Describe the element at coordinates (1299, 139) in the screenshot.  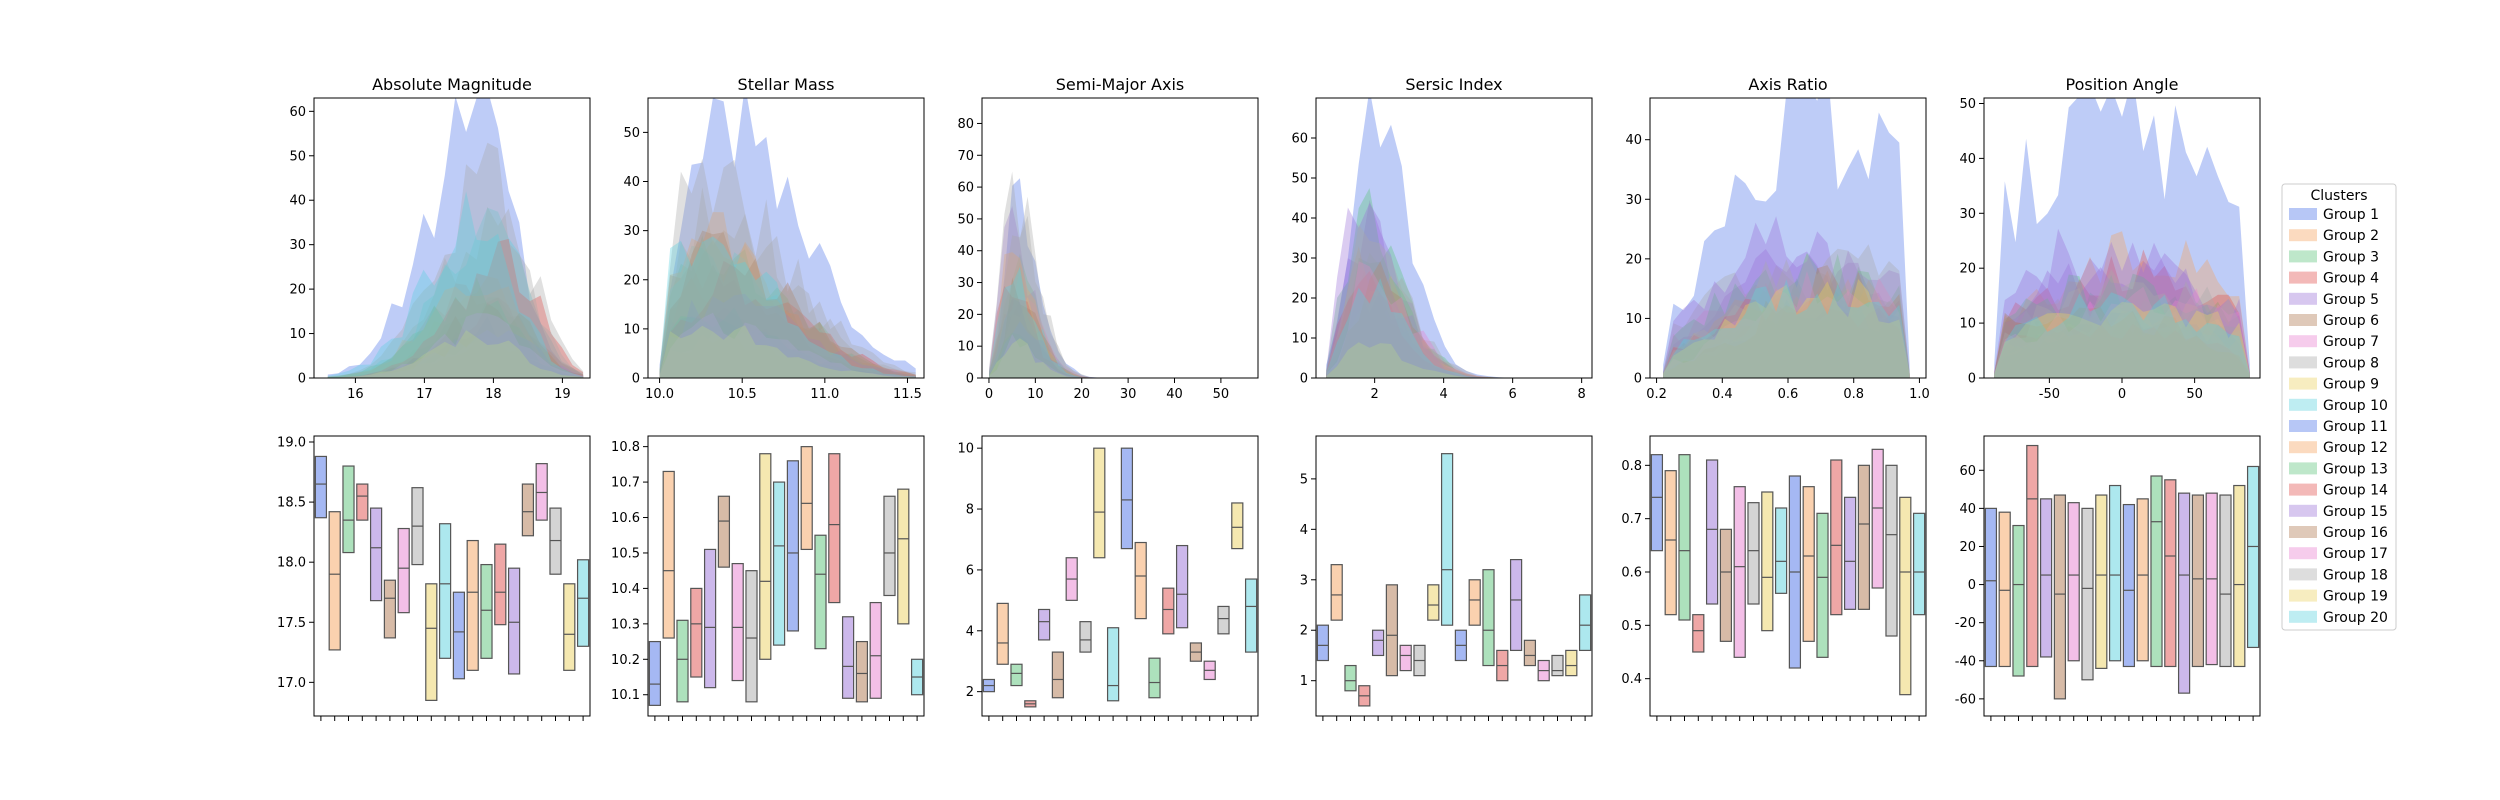
I see `y-tick-label: 60` at that location.